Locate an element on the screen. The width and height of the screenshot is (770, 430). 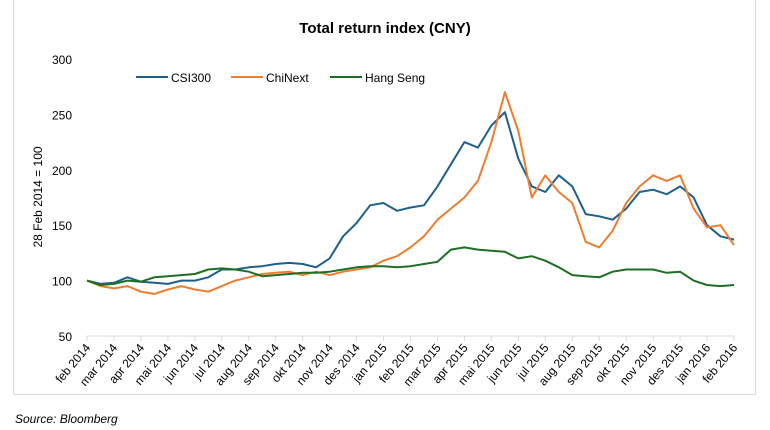
chart-title: Total return index (CNY) is located at coordinates (385, 28).